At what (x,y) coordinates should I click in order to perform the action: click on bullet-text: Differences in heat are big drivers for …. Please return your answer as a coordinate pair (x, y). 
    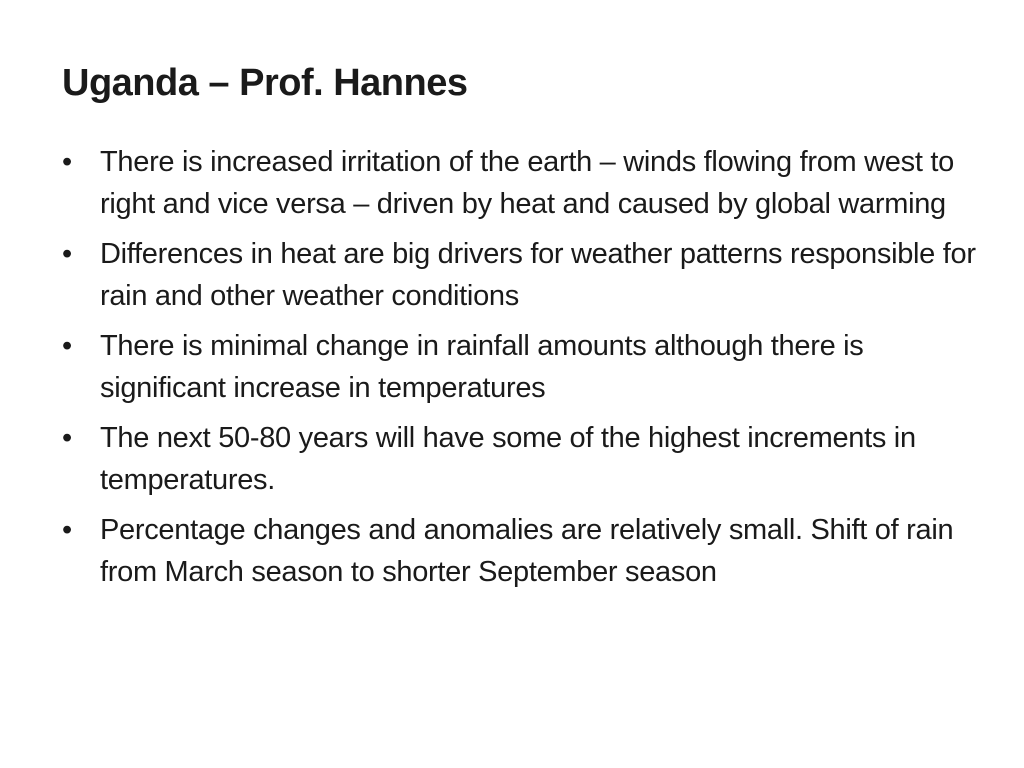
    Looking at the image, I should click on (538, 275).